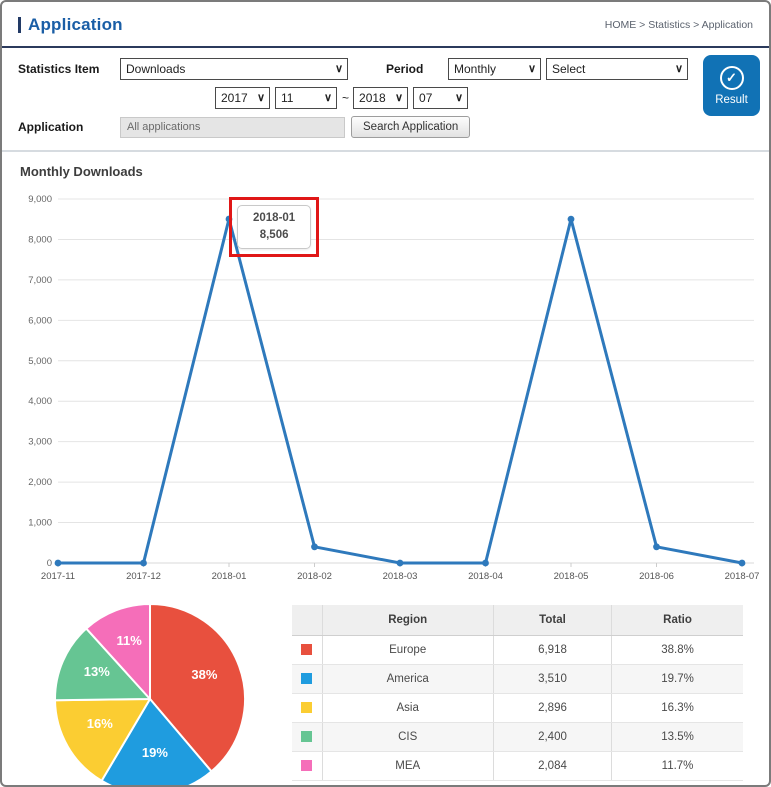 The width and height of the screenshot is (771, 787). Describe the element at coordinates (314, 576) in the screenshot. I see `svg-text: 2018-02` at that location.